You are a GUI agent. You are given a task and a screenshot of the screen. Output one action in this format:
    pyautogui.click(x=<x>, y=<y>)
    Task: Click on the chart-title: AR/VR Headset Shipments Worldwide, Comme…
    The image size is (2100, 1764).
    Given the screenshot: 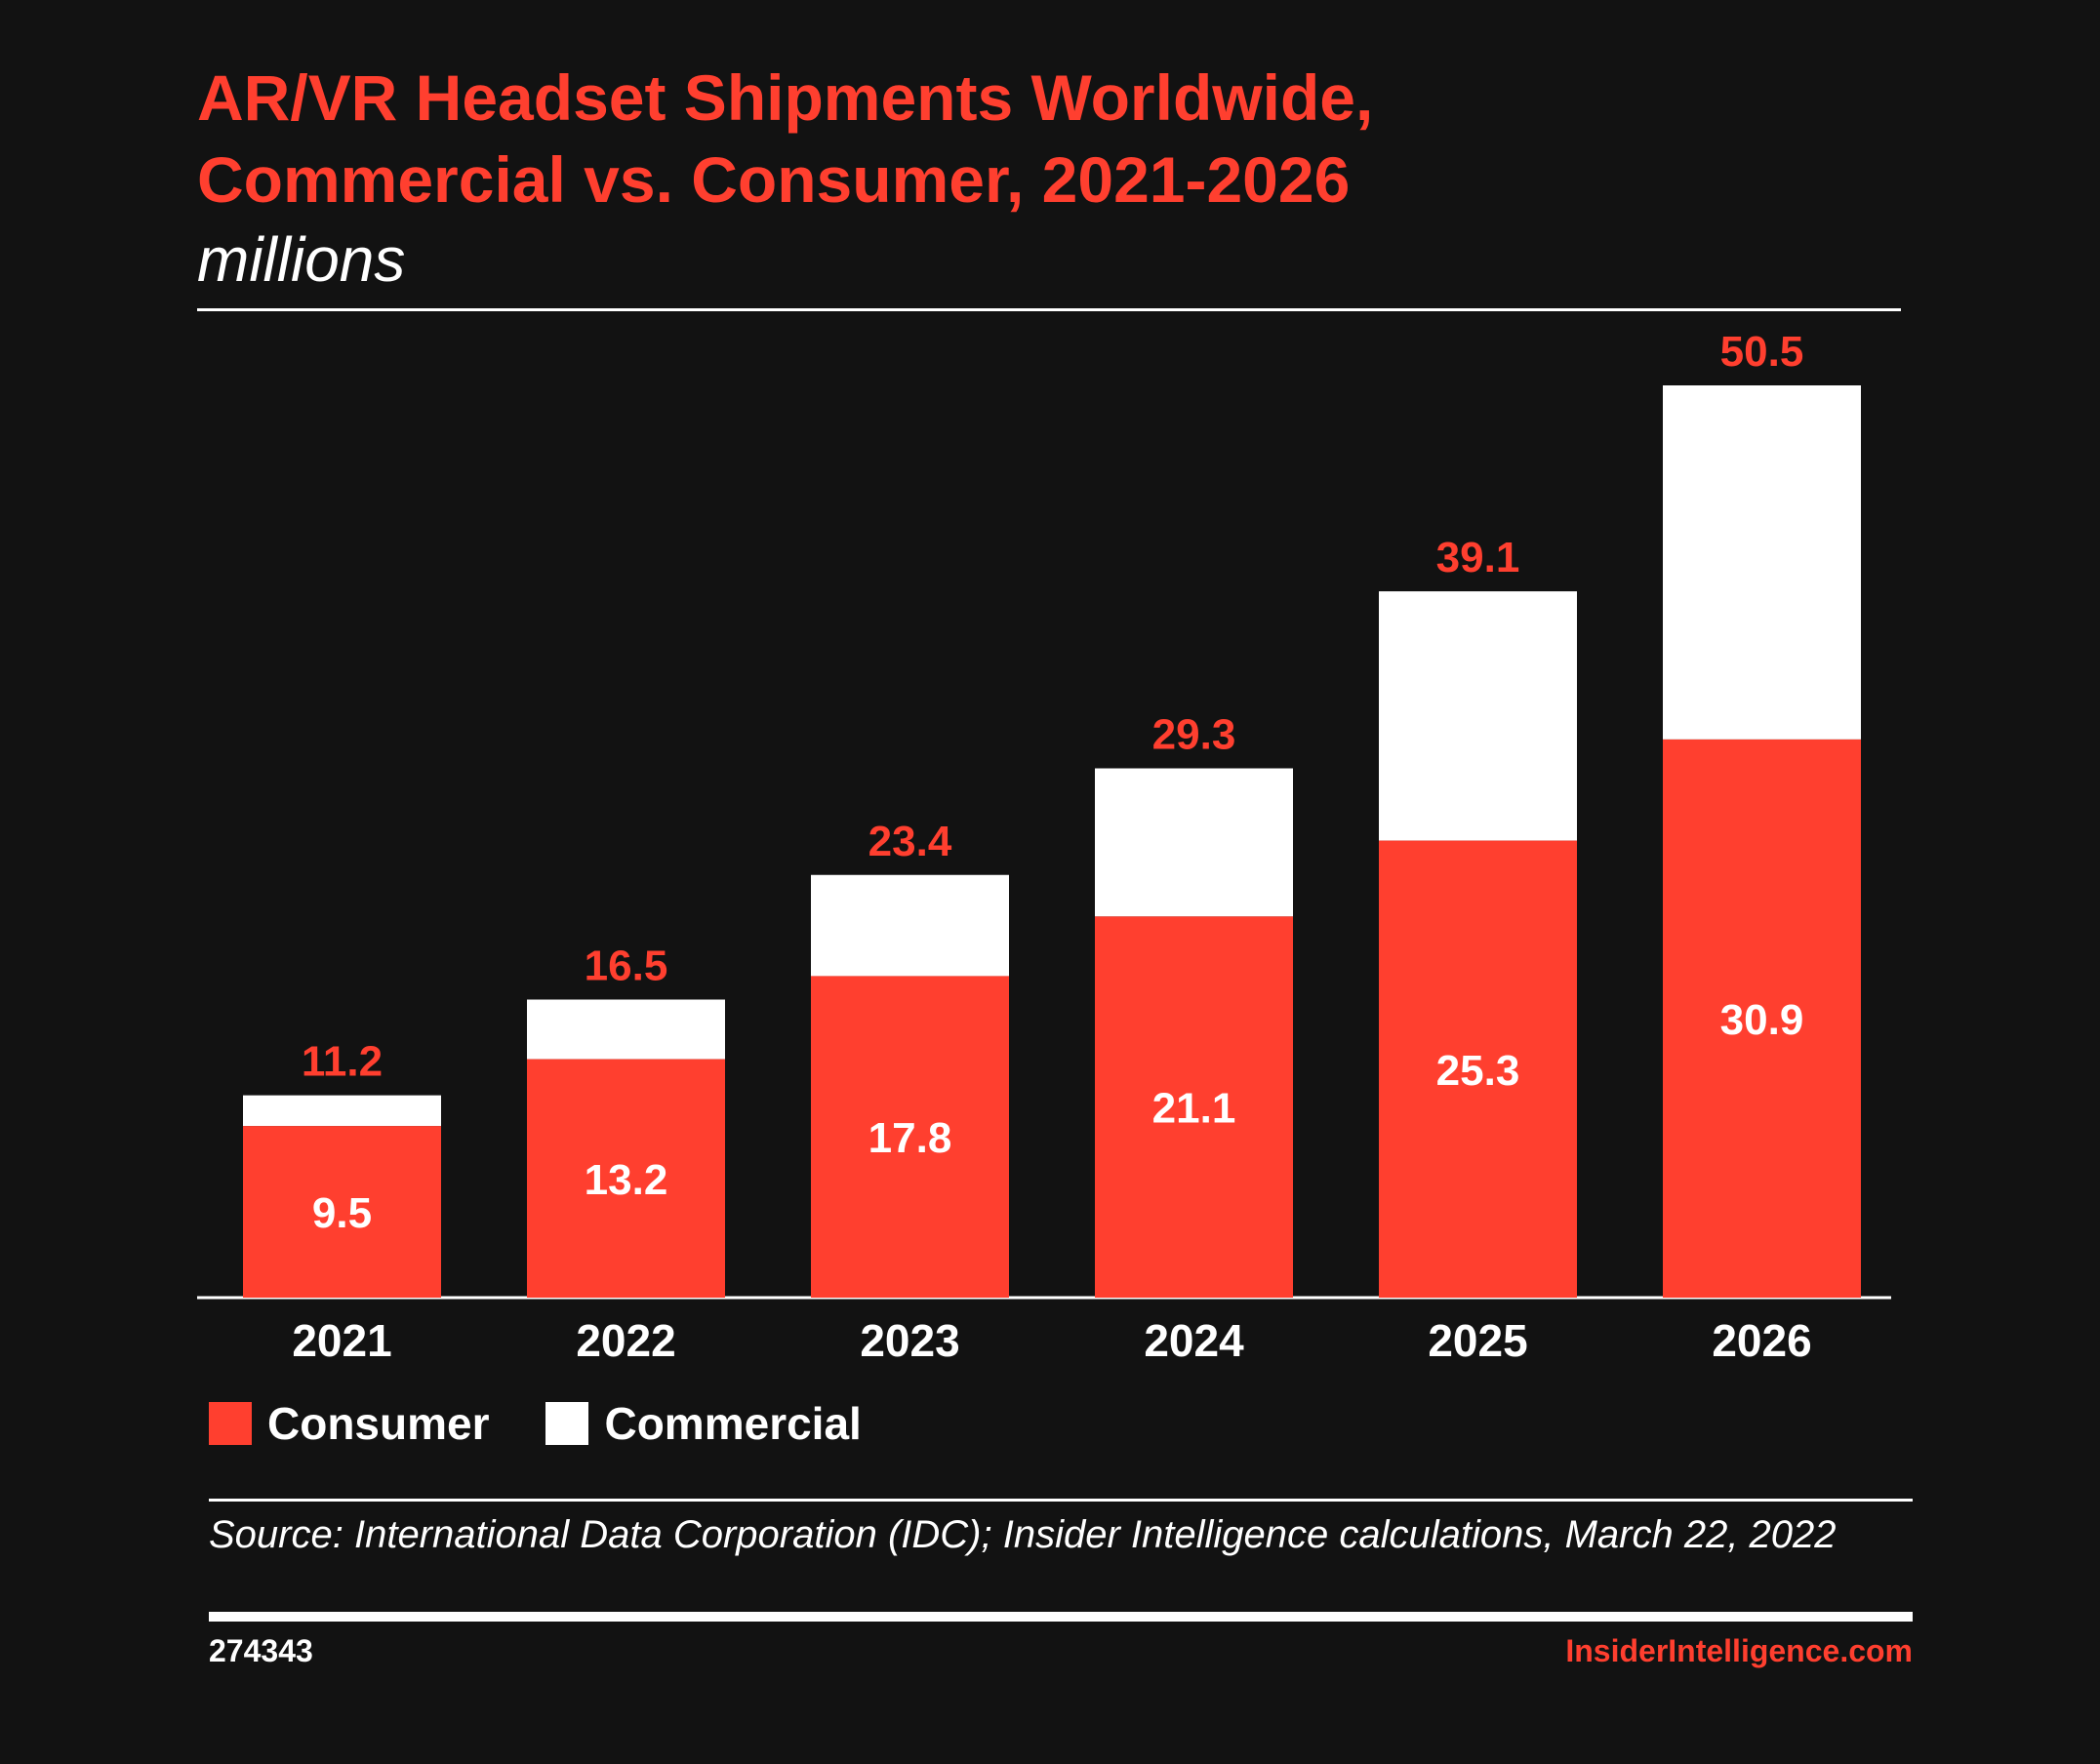 What is the action you would take?
    pyautogui.click(x=1051, y=138)
    